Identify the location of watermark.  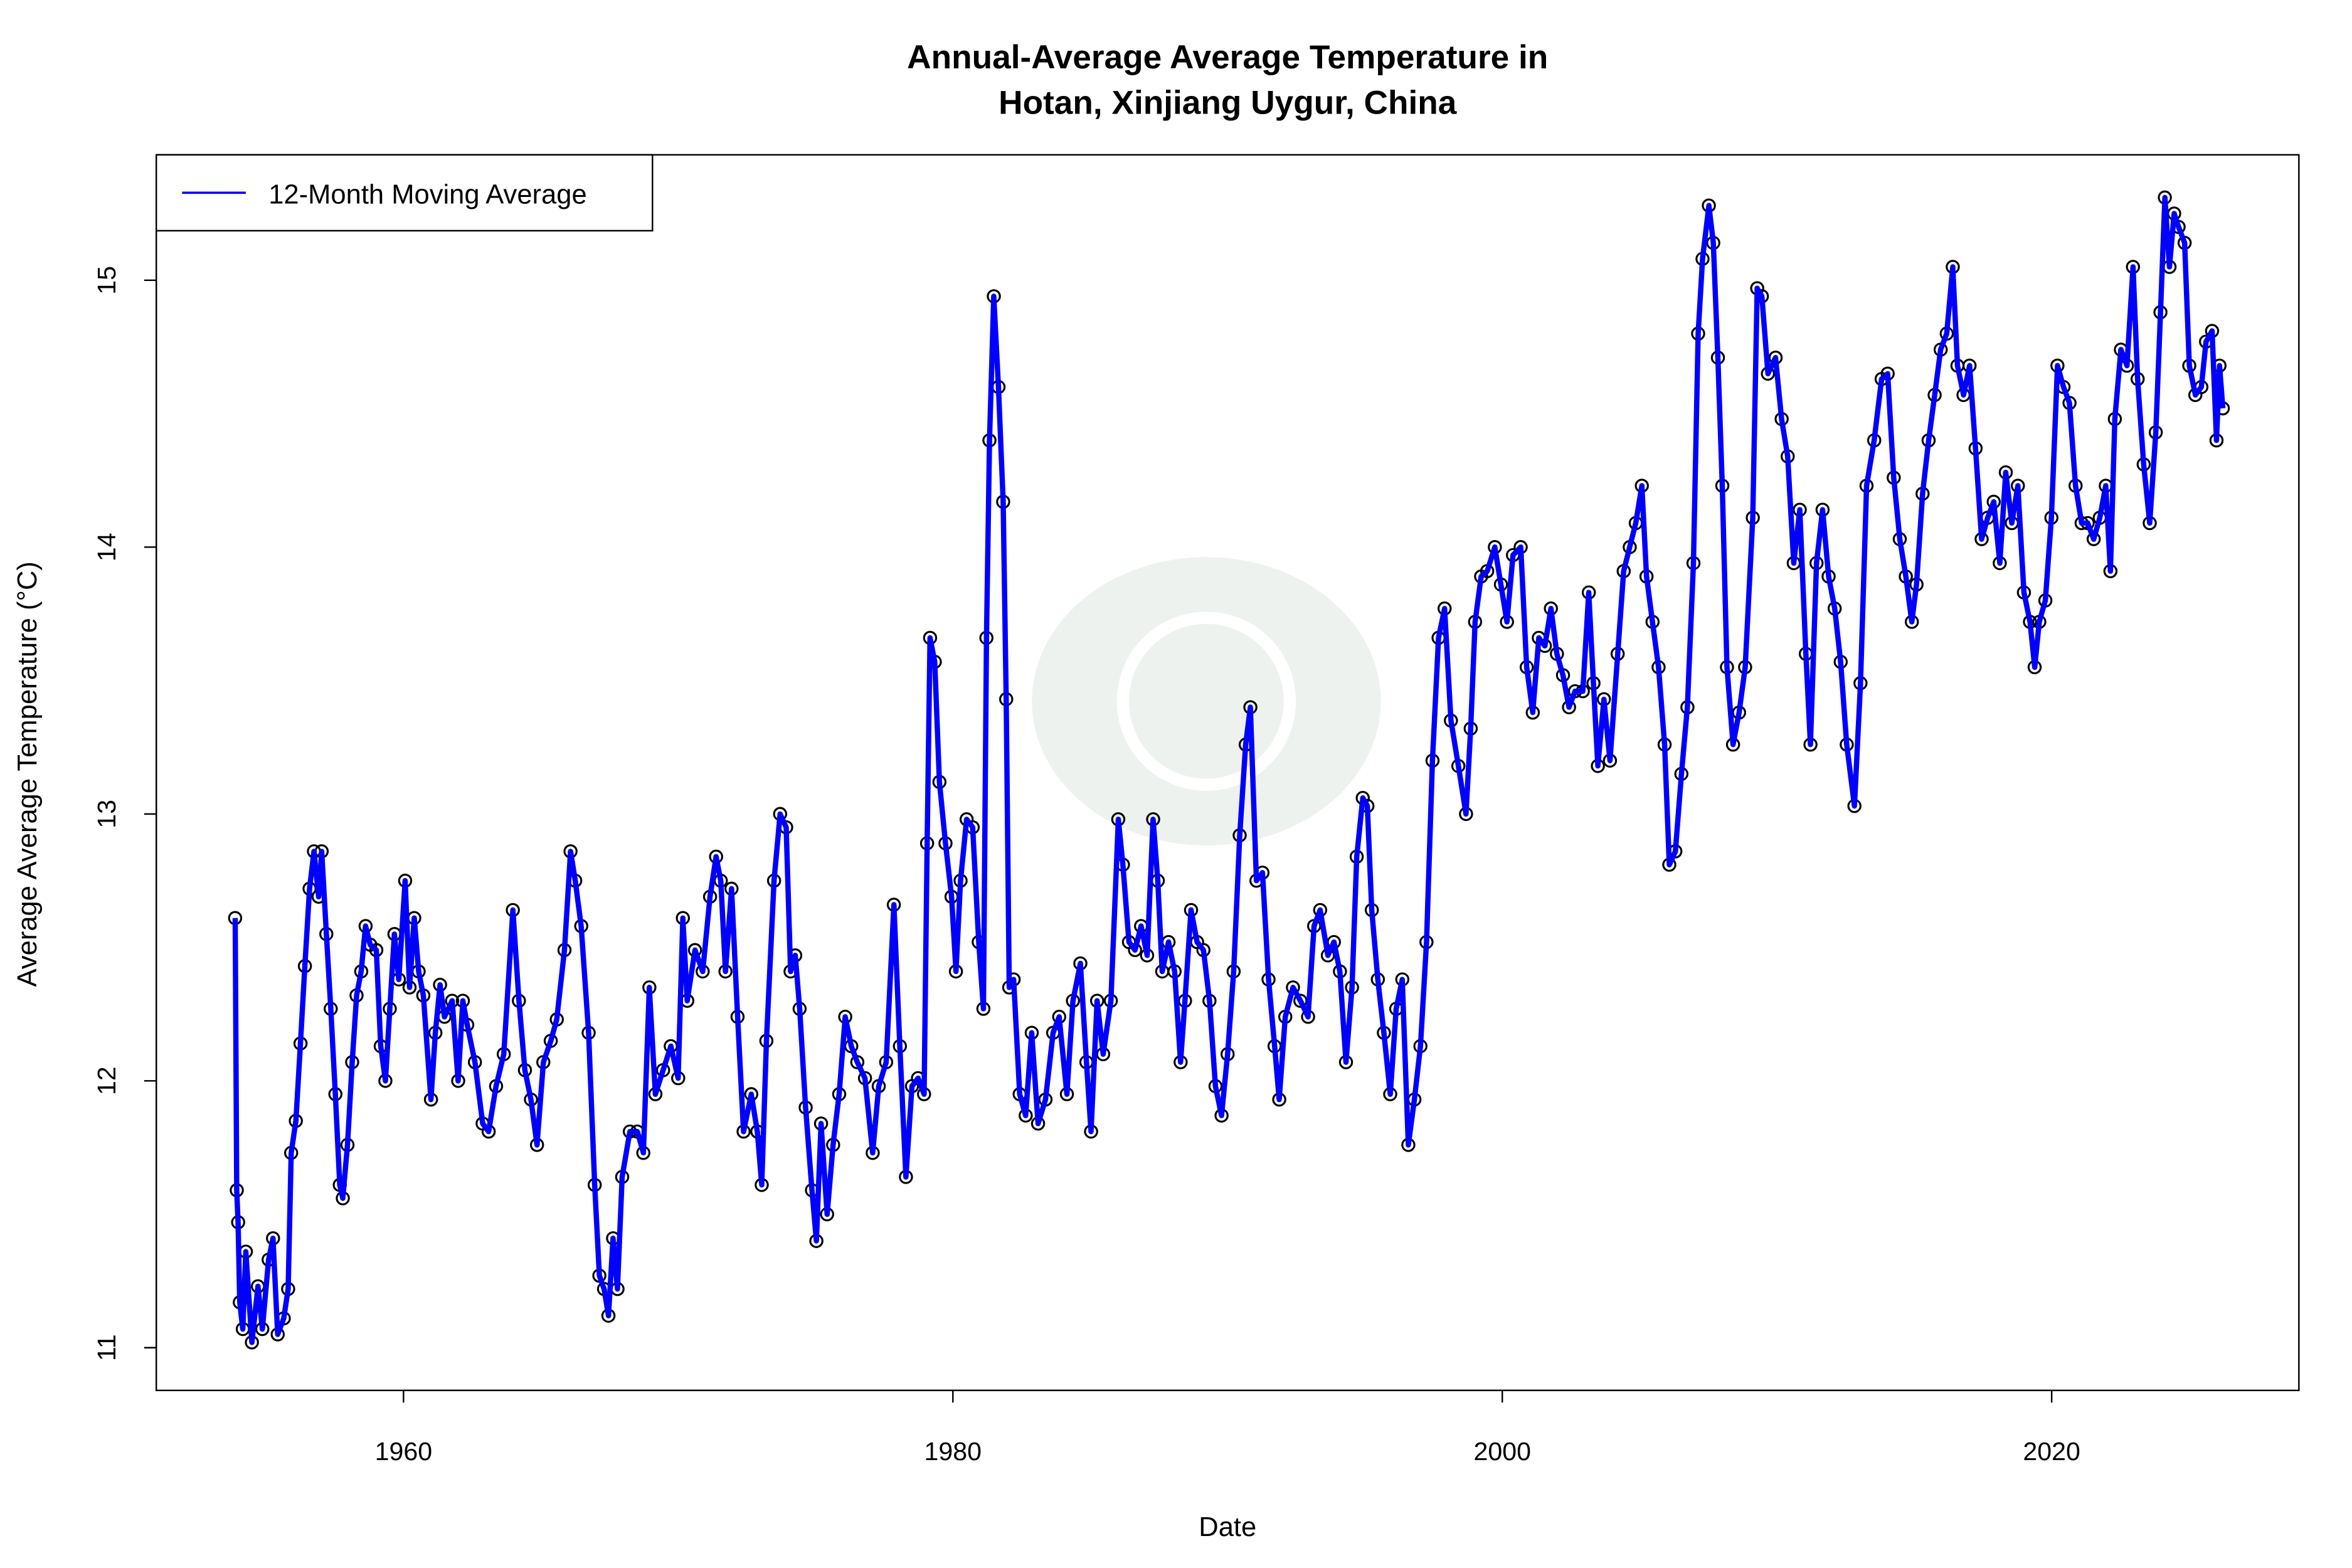
(1206, 701).